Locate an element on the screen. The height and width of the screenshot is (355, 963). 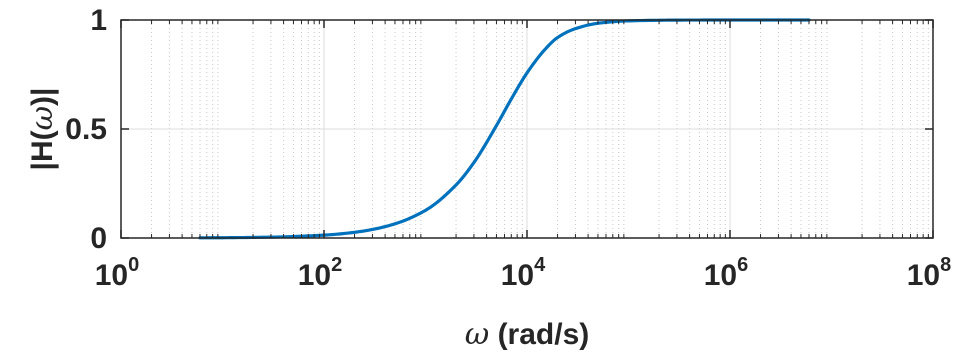
x-axis-tick-labels: 10⁰ 10² 10⁴ 10⁶ 10⁸ is located at coordinates (523, 273).